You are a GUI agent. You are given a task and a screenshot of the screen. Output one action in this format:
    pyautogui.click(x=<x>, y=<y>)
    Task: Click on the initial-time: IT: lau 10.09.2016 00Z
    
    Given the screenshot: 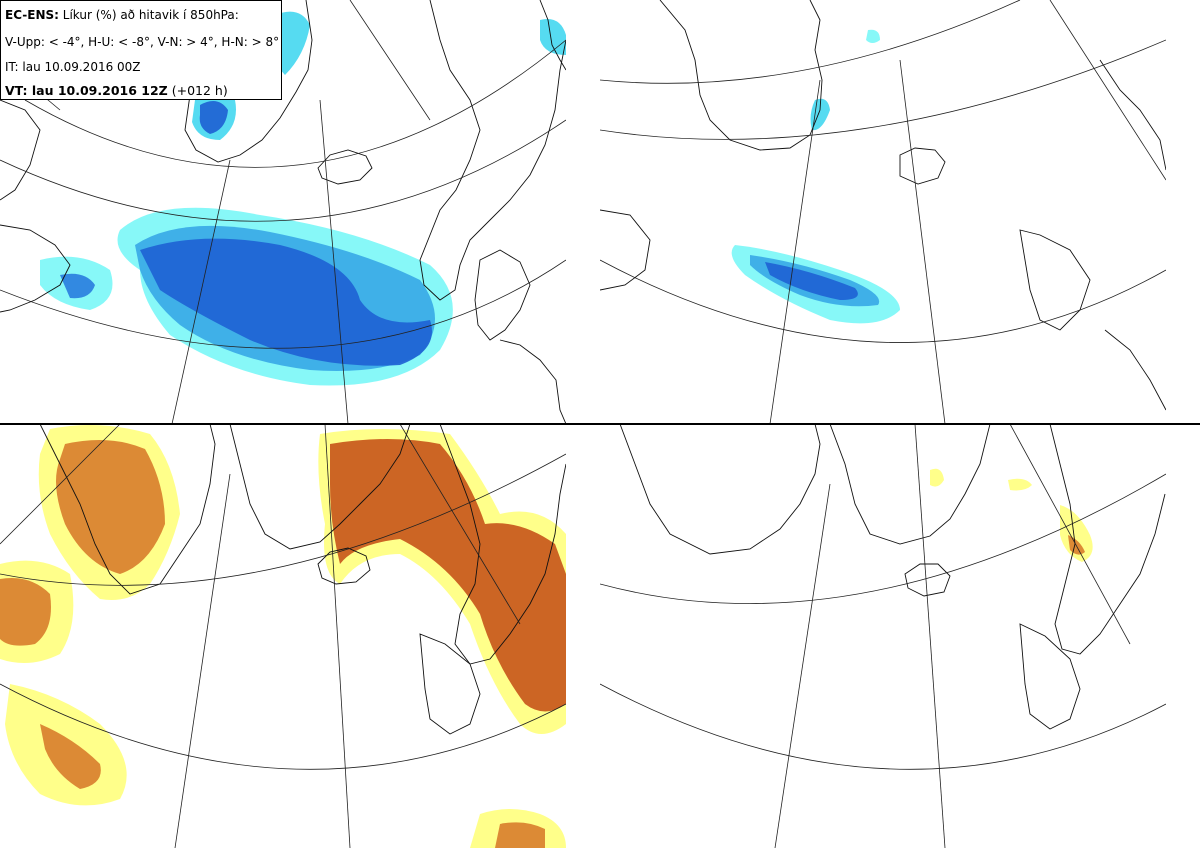 What is the action you would take?
    pyautogui.click(x=73, y=67)
    